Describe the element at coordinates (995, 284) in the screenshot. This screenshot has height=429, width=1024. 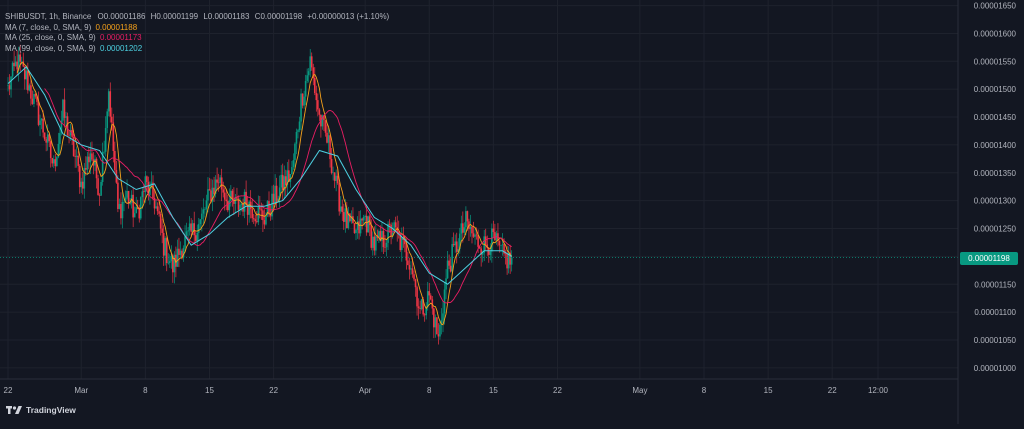
I see `y-tick-label: 0.00001150` at that location.